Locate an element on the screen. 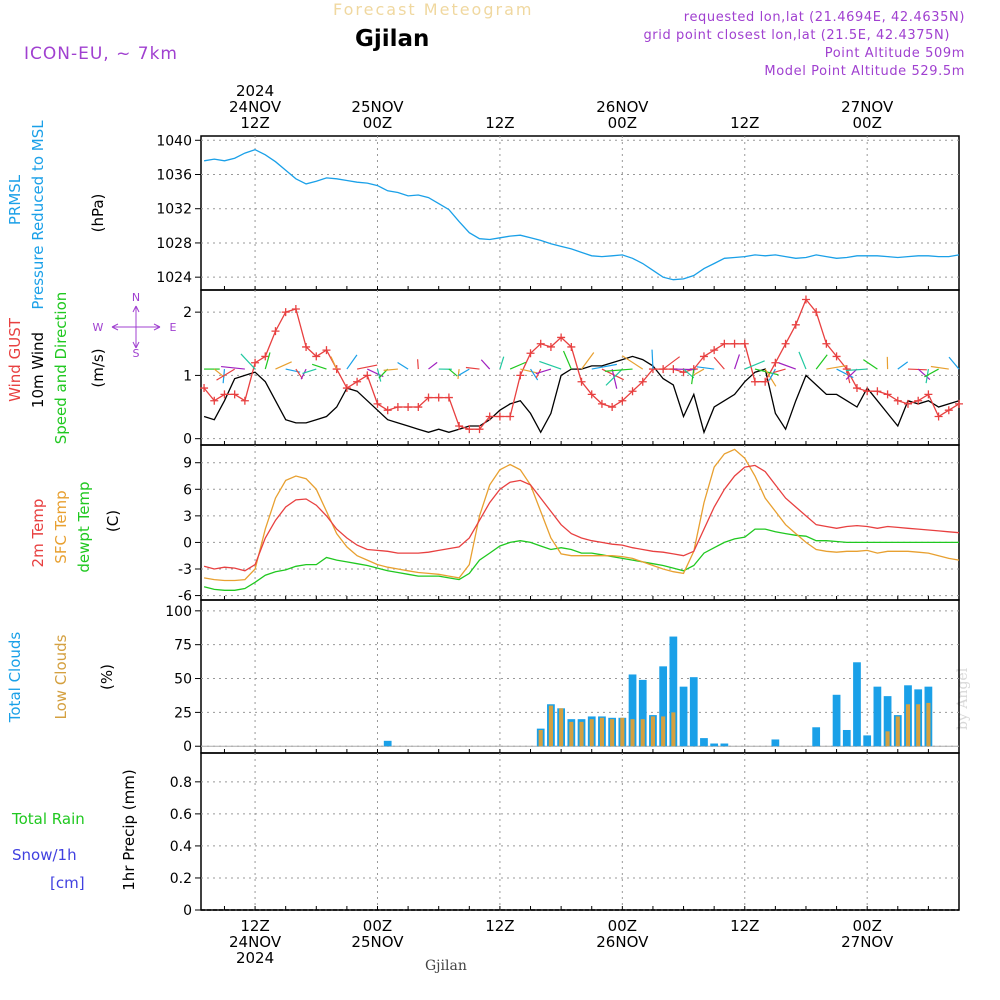  pressure-ytick-label: 1028 is located at coordinates (174, 244).